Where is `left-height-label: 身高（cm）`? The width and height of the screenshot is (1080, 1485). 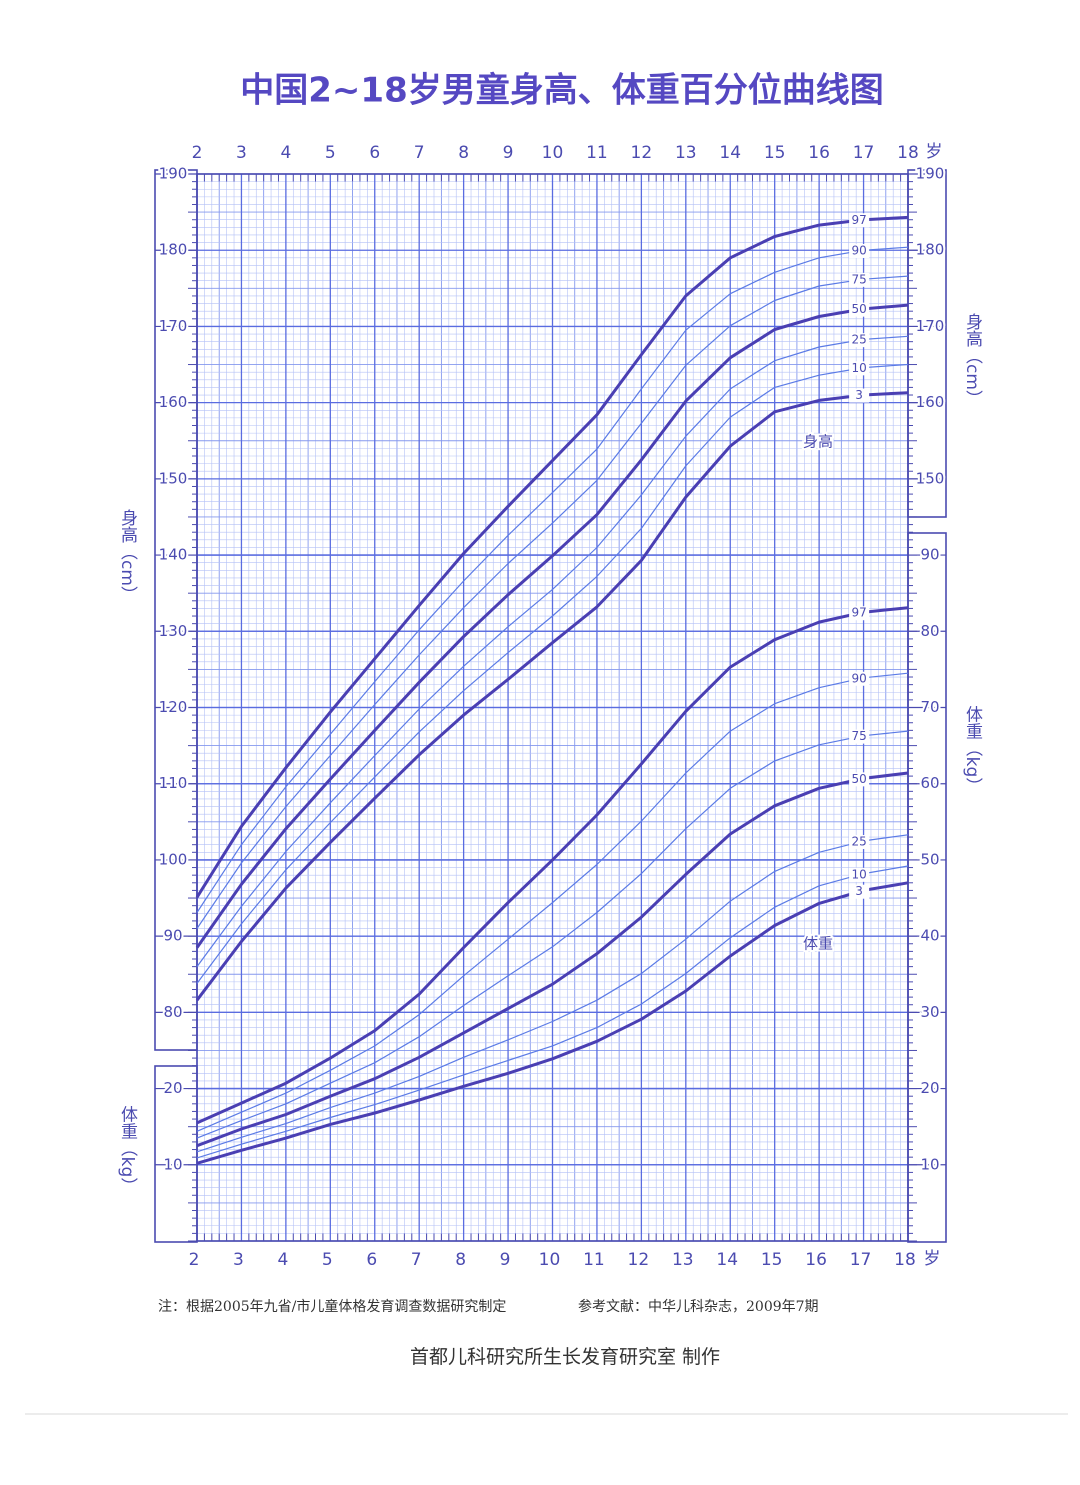
left-height-label: 身高（cm） is located at coordinates (127, 556).